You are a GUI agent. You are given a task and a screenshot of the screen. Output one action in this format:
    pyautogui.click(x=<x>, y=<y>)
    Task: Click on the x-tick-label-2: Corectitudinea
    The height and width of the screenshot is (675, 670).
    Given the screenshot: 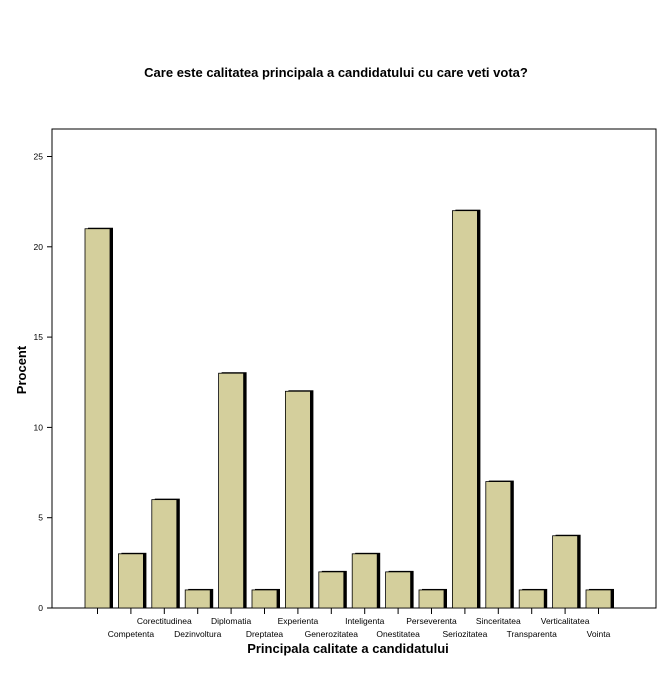 What is the action you would take?
    pyautogui.click(x=164, y=621)
    